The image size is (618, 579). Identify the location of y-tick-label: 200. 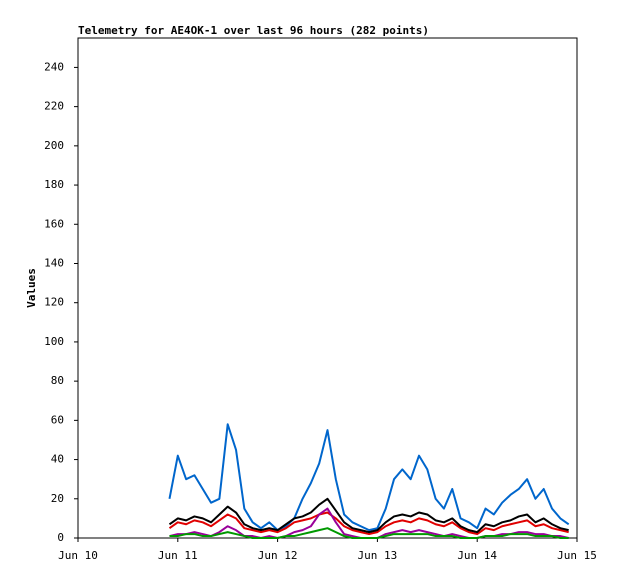
(54, 145).